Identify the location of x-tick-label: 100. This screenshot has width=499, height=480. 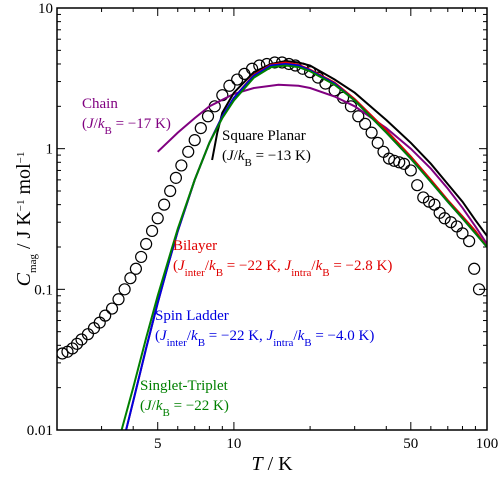
(487, 444).